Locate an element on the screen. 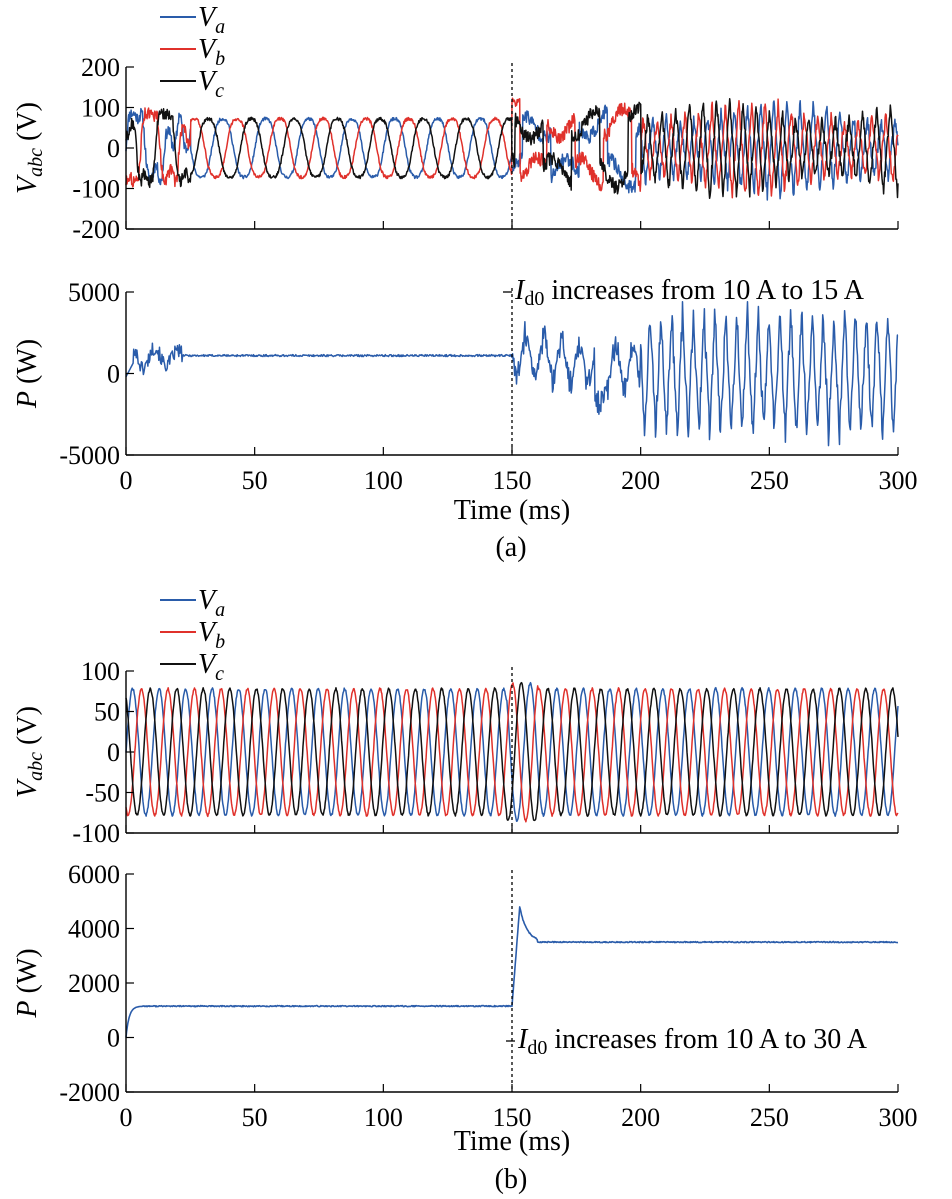  series-b1-Vb is located at coordinates (512, 752).